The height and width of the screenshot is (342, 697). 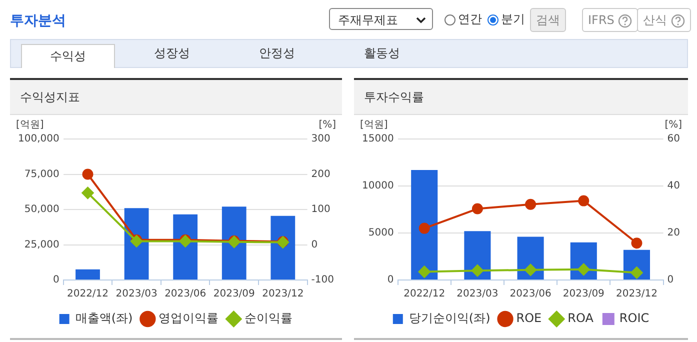 What do you see at coordinates (469, 19) in the screenshot?
I see `text: 연간` at bounding box center [469, 19].